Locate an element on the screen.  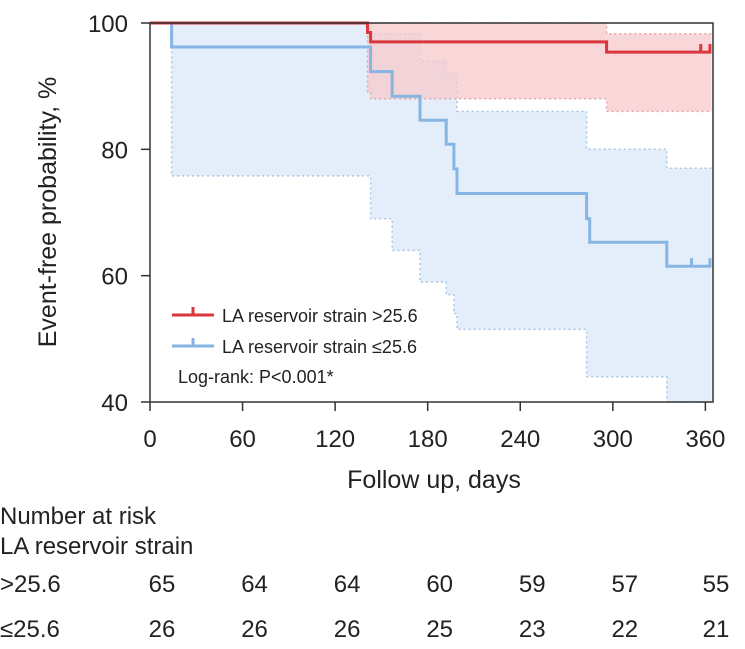
x-tick-label: 0 is located at coordinates (149, 439).